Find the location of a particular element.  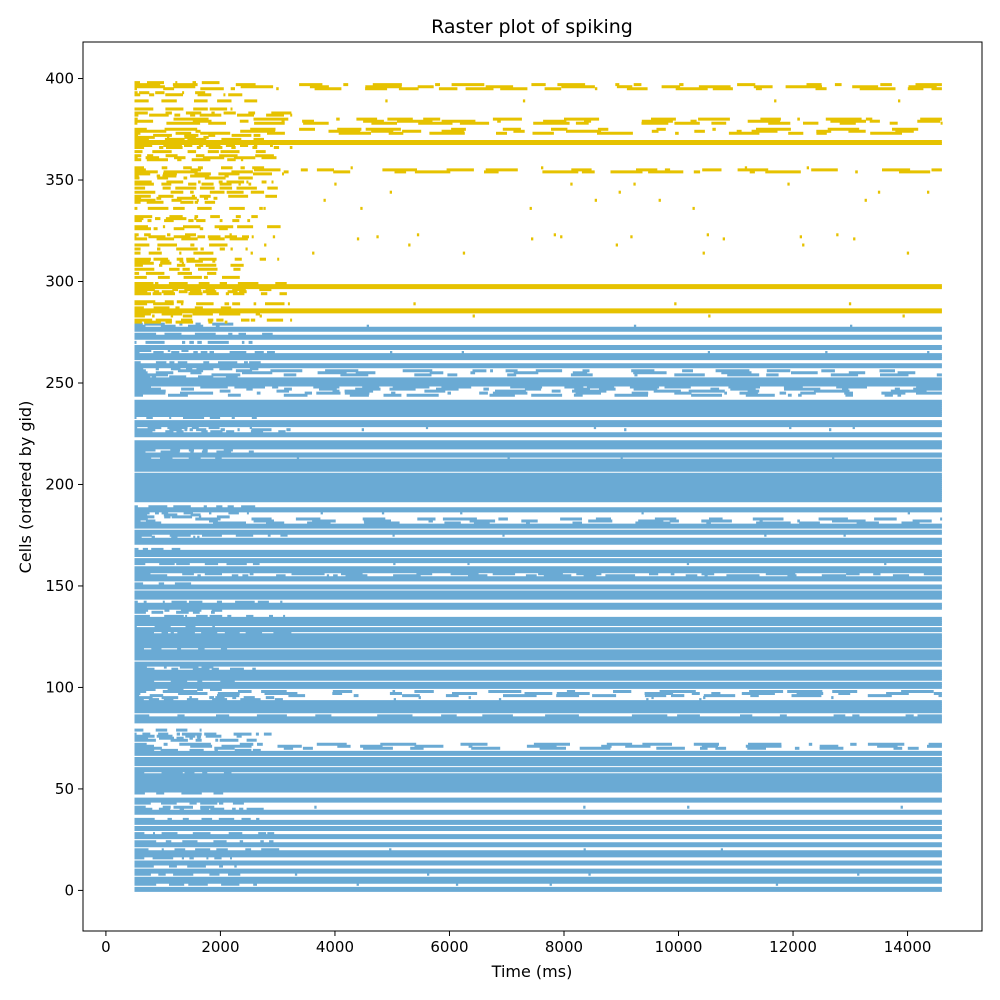

y-axis: 0 50 100 150 200 250 300 350 400 is located at coordinates (64, 484).